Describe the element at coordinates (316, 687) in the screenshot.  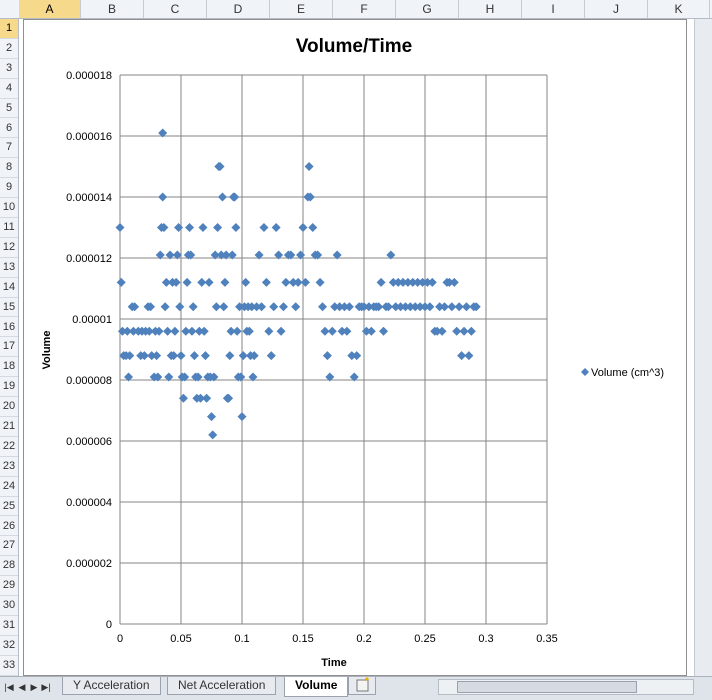
I see `tab-volume: Volume` at that location.